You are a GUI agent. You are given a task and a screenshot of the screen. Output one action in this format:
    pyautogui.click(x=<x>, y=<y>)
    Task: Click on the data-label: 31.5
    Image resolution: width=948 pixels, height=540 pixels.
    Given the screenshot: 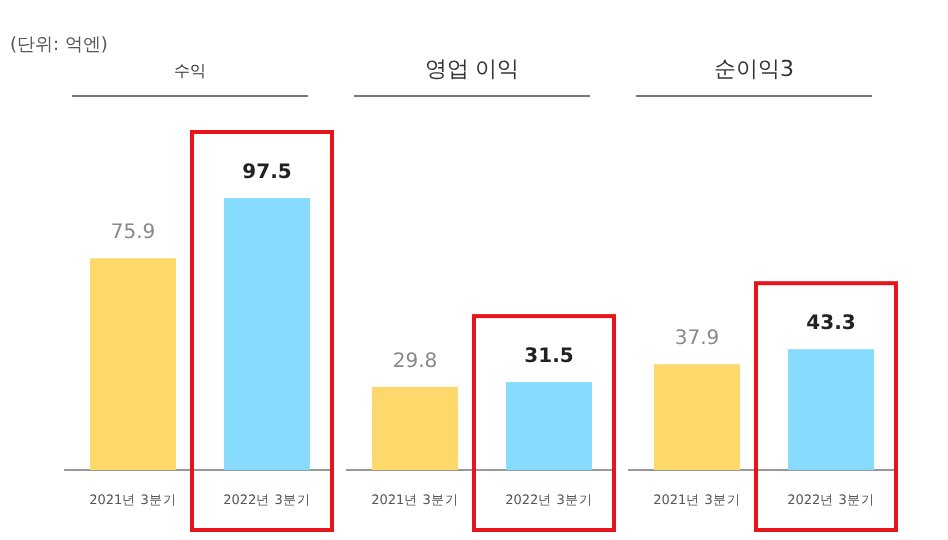 What is the action you would take?
    pyautogui.click(x=549, y=357)
    